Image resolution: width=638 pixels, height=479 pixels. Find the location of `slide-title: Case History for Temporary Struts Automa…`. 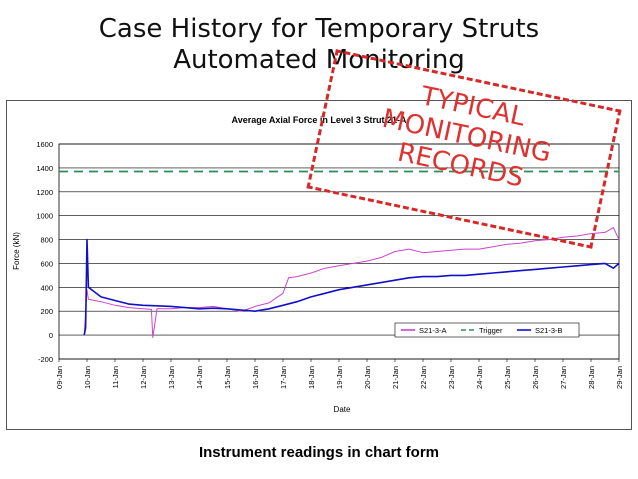

slide-title: Case History for Temporary Struts Automa… is located at coordinates (319, 45).